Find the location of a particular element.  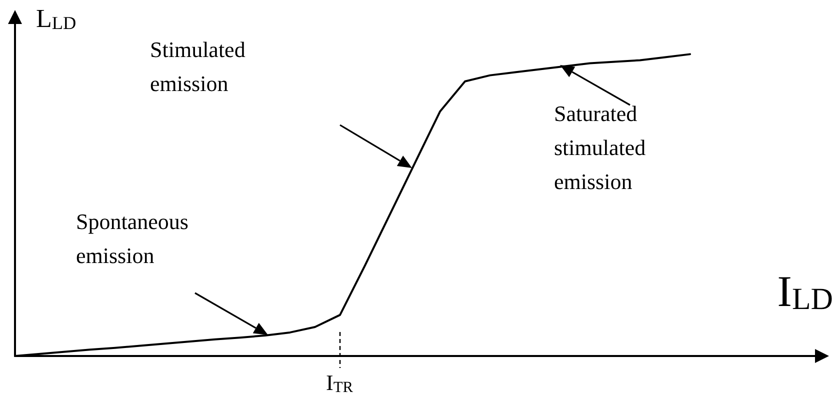

annotation: Stimulated emission is located at coordinates (198, 67).